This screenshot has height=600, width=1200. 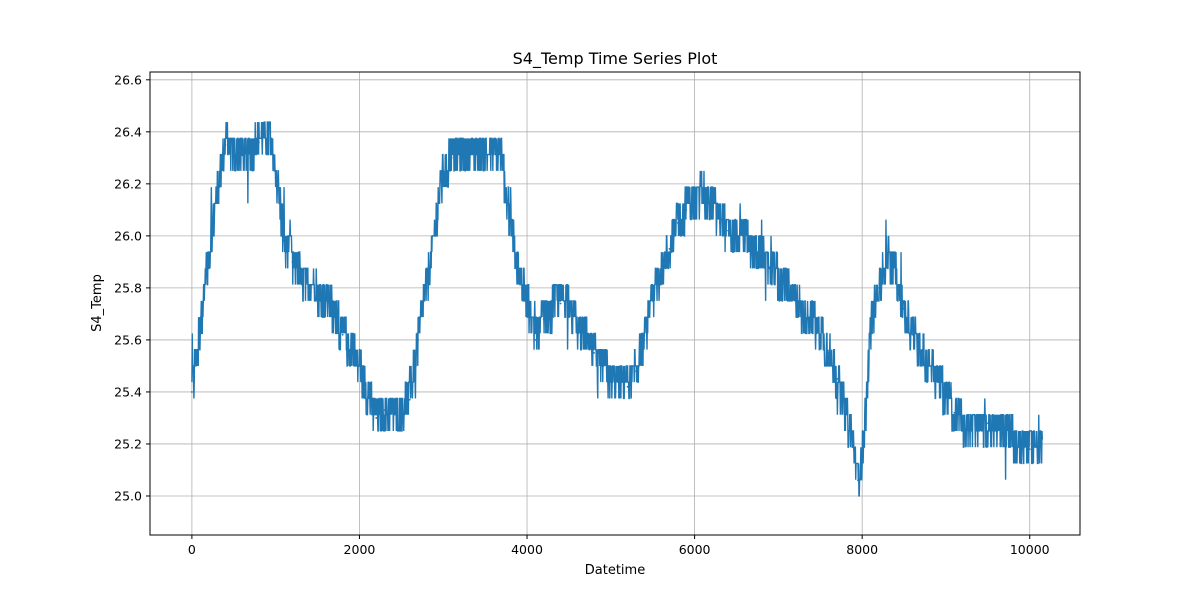 What do you see at coordinates (527, 549) in the screenshot?
I see `x-tick-label: 4000` at bounding box center [527, 549].